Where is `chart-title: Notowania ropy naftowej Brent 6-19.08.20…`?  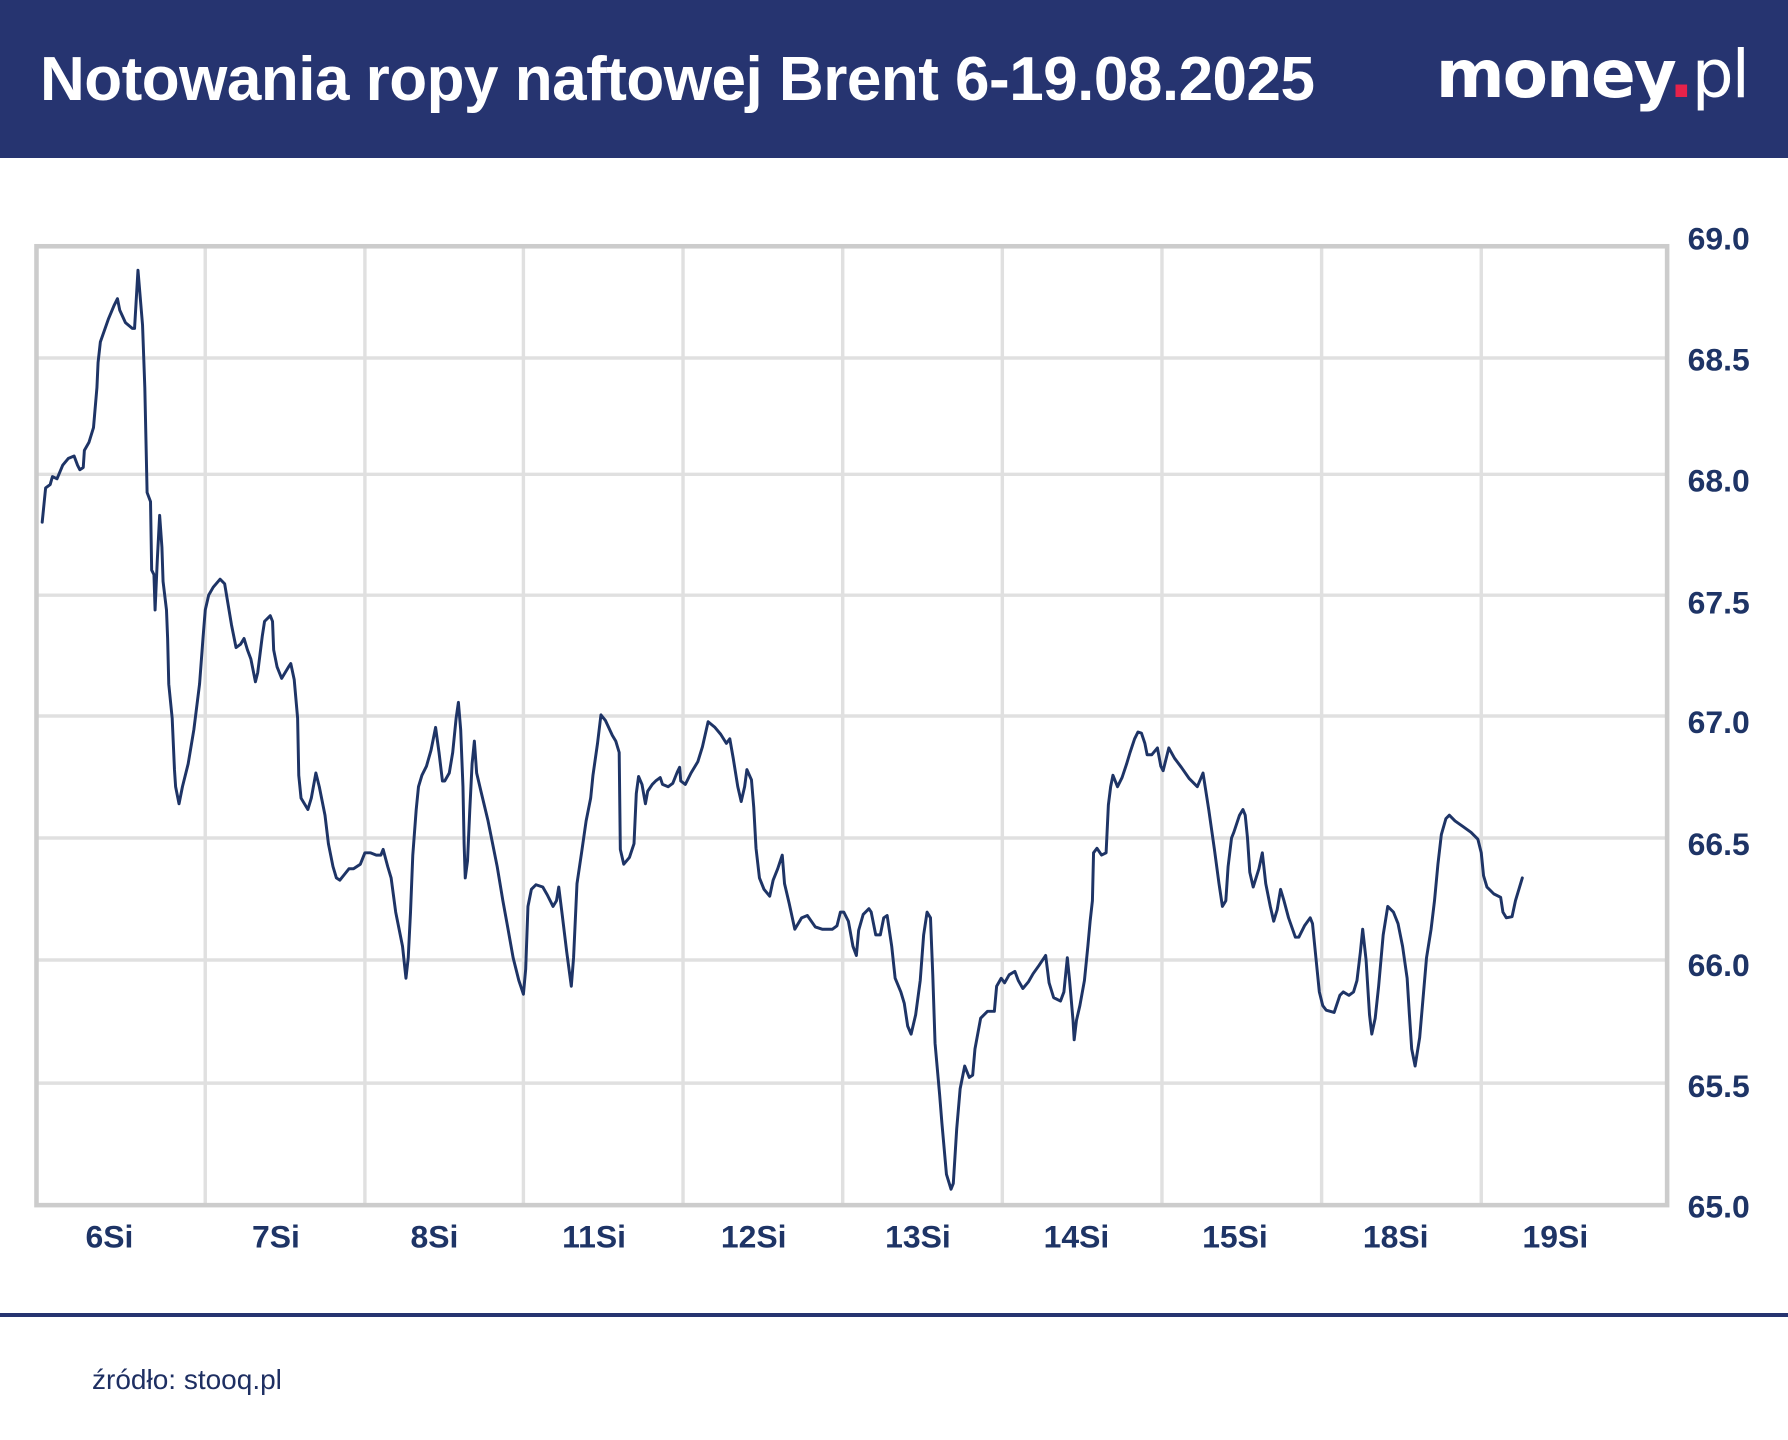 chart-title: Notowania ropy naftowej Brent 6-19.08.20… is located at coordinates (677, 79).